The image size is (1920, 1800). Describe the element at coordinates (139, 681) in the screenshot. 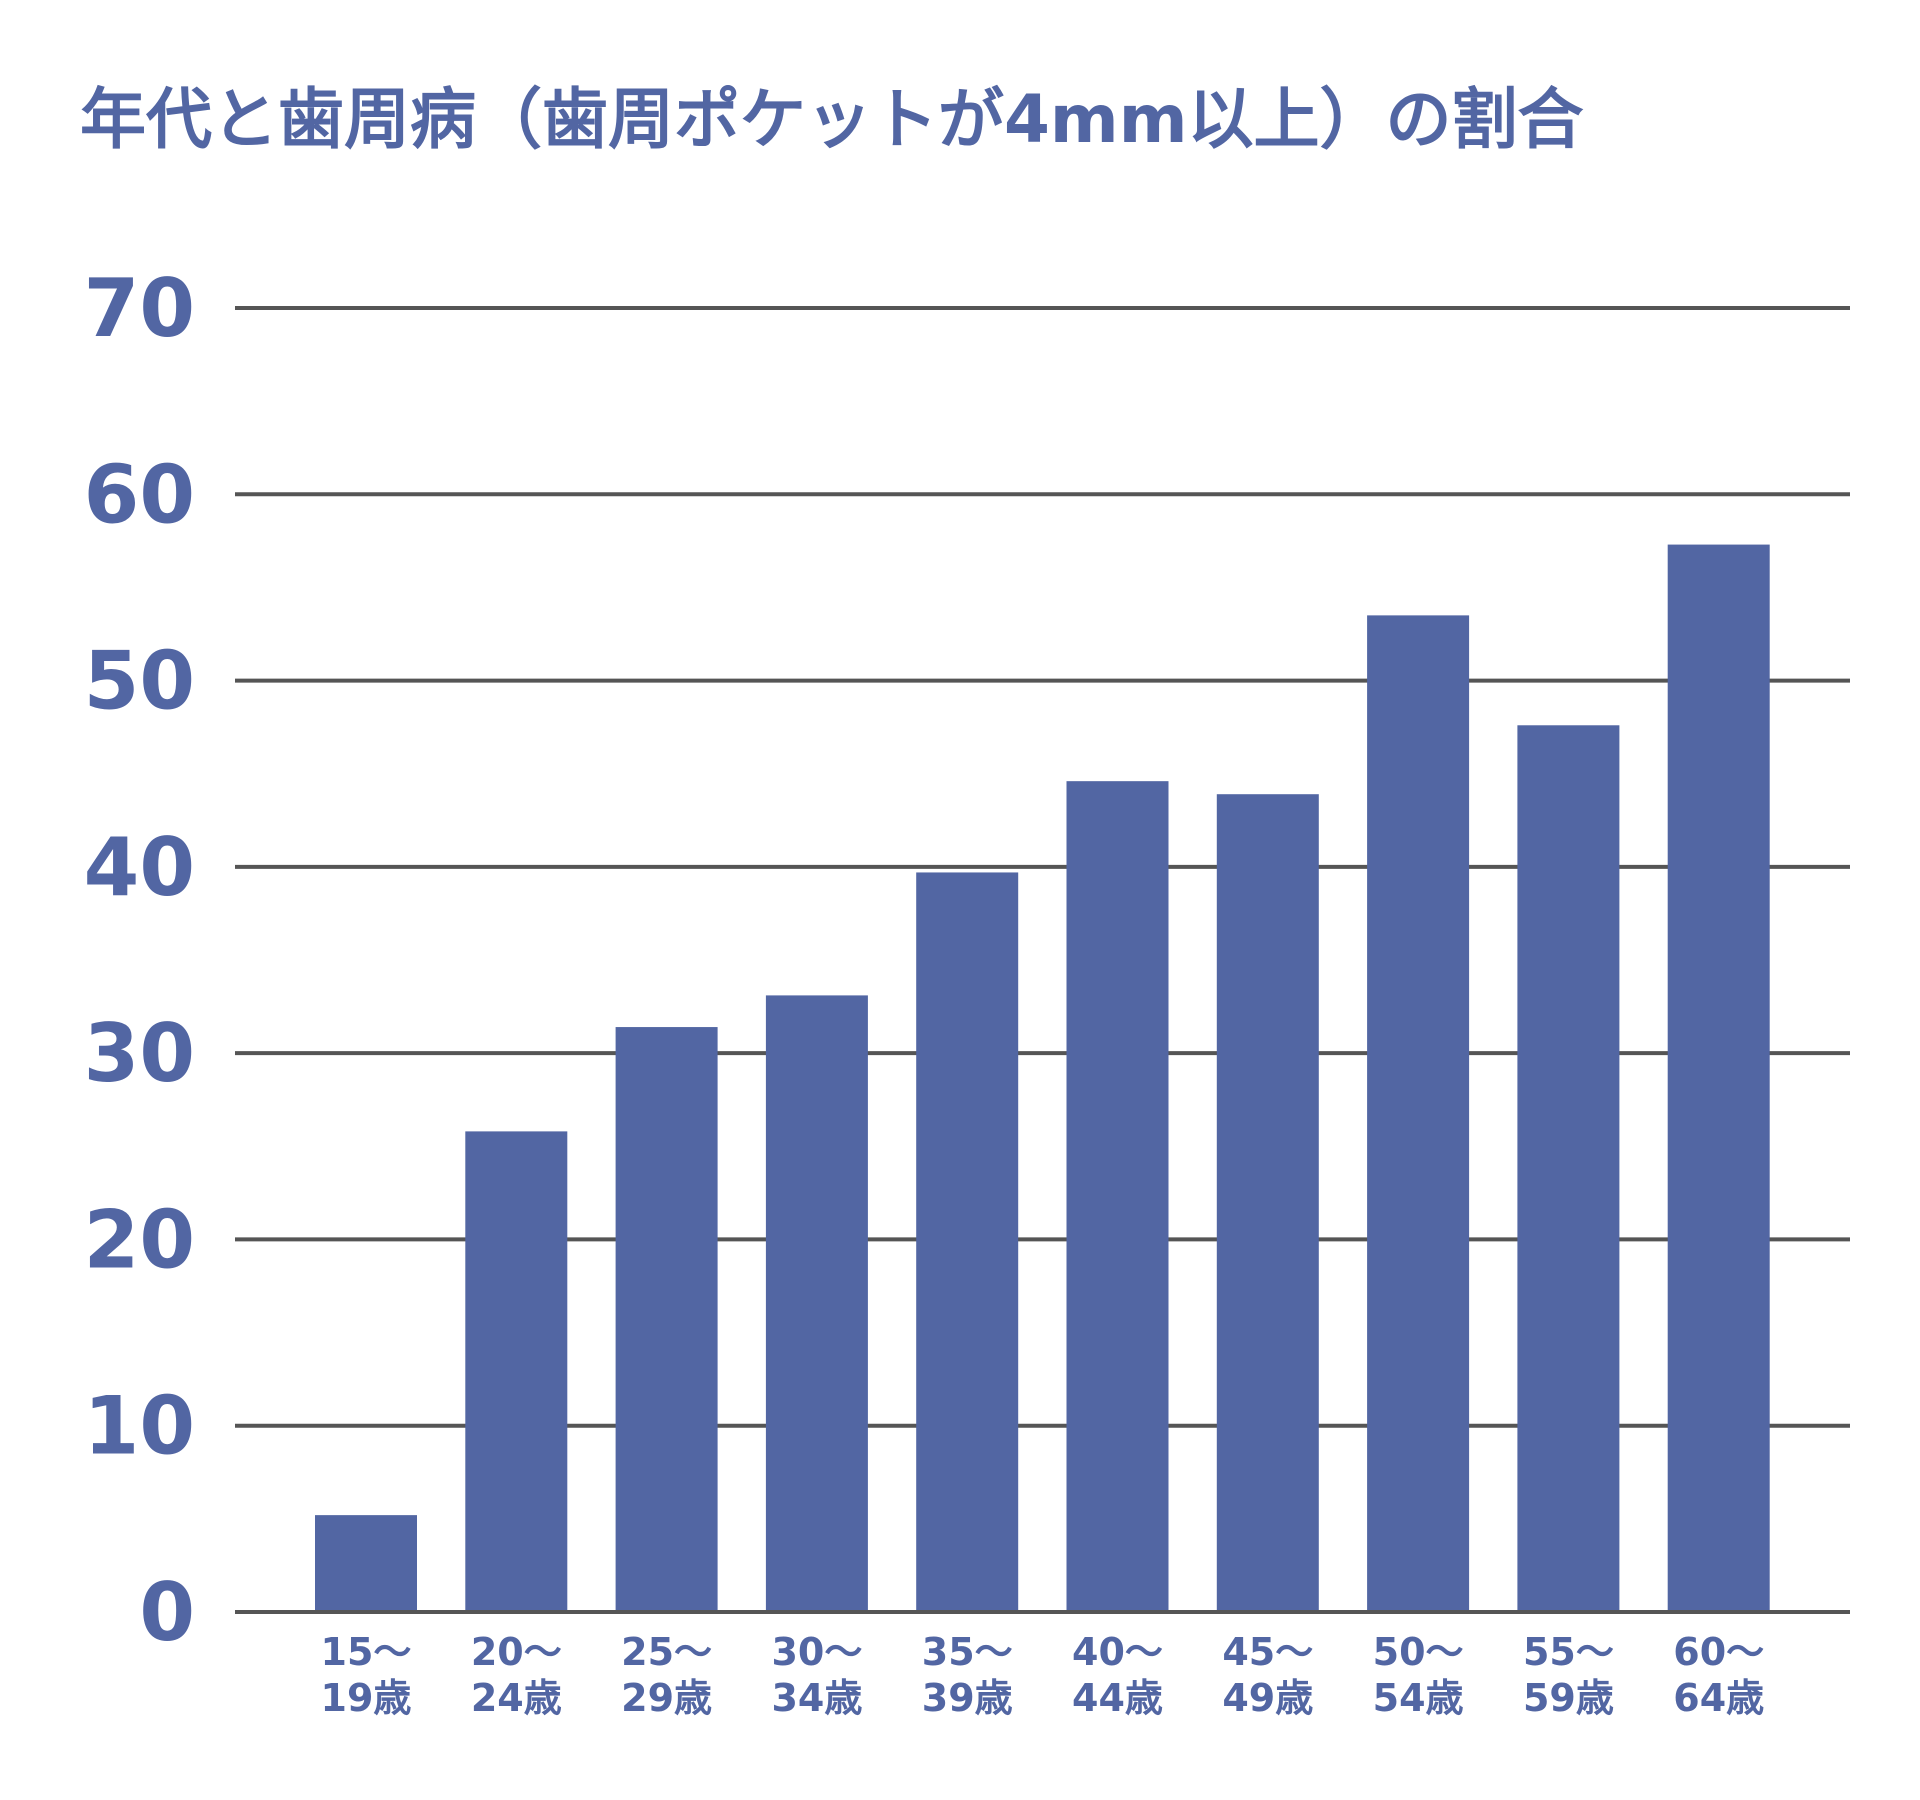

I see `y-tick-label: 50` at that location.